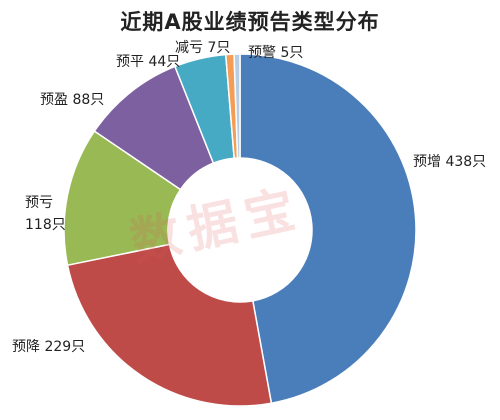  Describe the element at coordinates (202, 48) in the screenshot. I see `slice-label-5: 减亏 7只` at that location.